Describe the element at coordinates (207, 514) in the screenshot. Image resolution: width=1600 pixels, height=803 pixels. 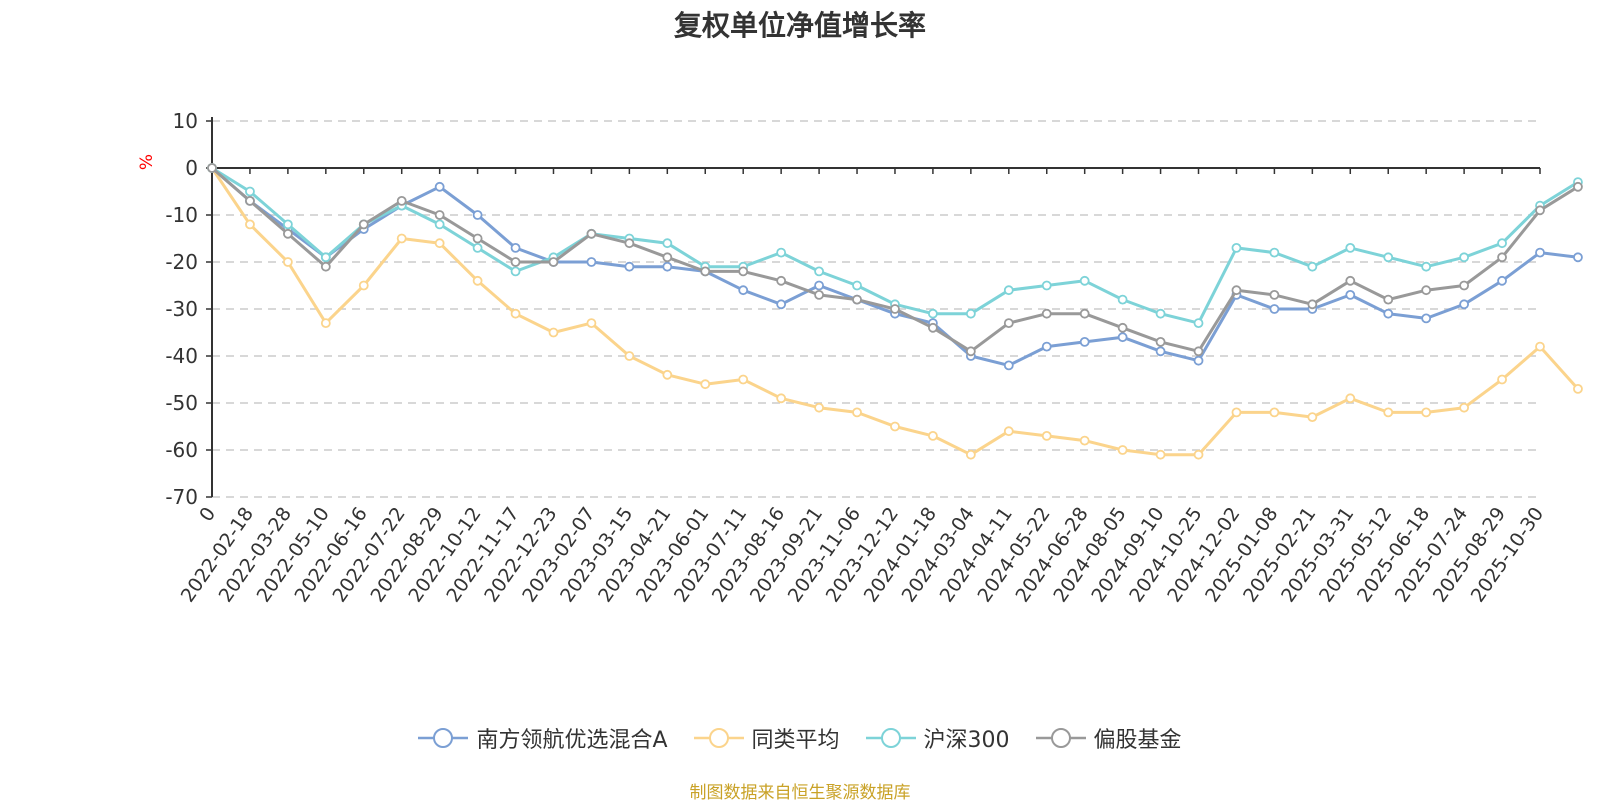
I see `x-tick-label: 0` at that location.